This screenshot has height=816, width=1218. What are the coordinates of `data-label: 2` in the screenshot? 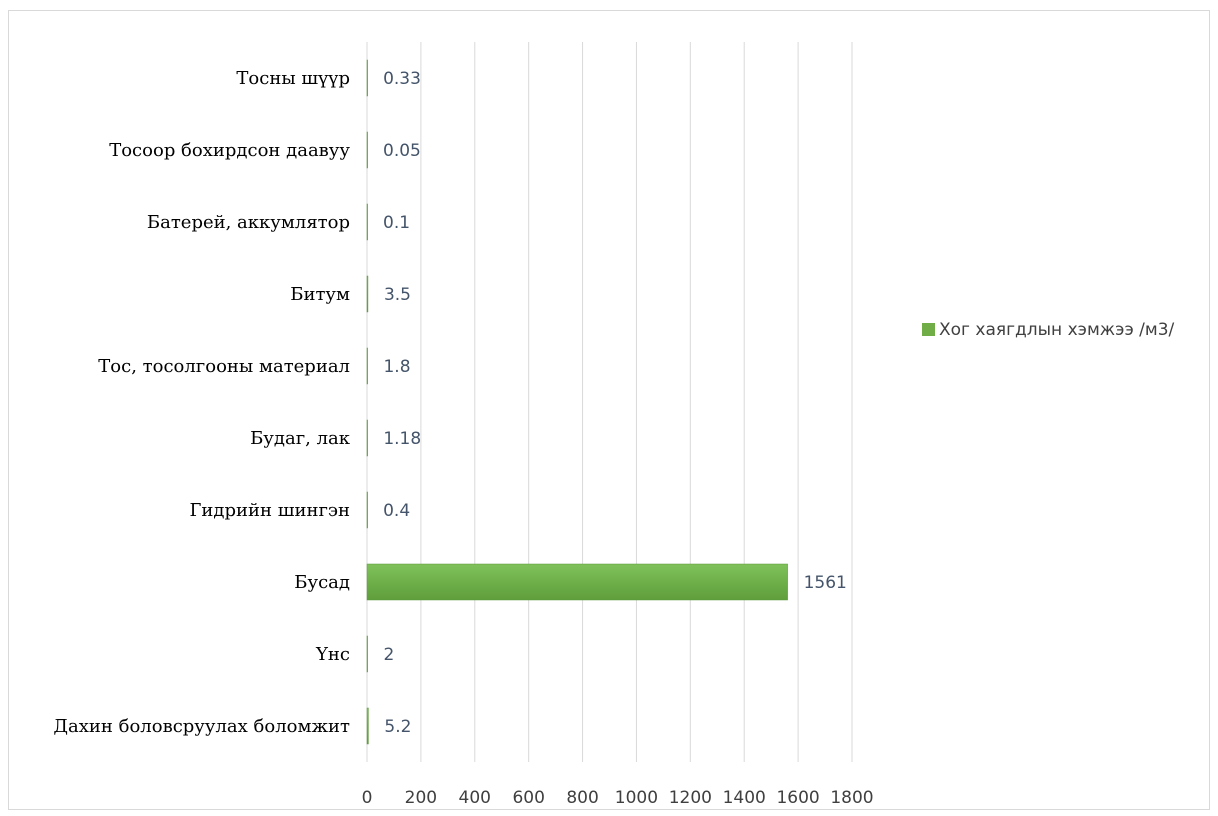 It's located at (389, 655).